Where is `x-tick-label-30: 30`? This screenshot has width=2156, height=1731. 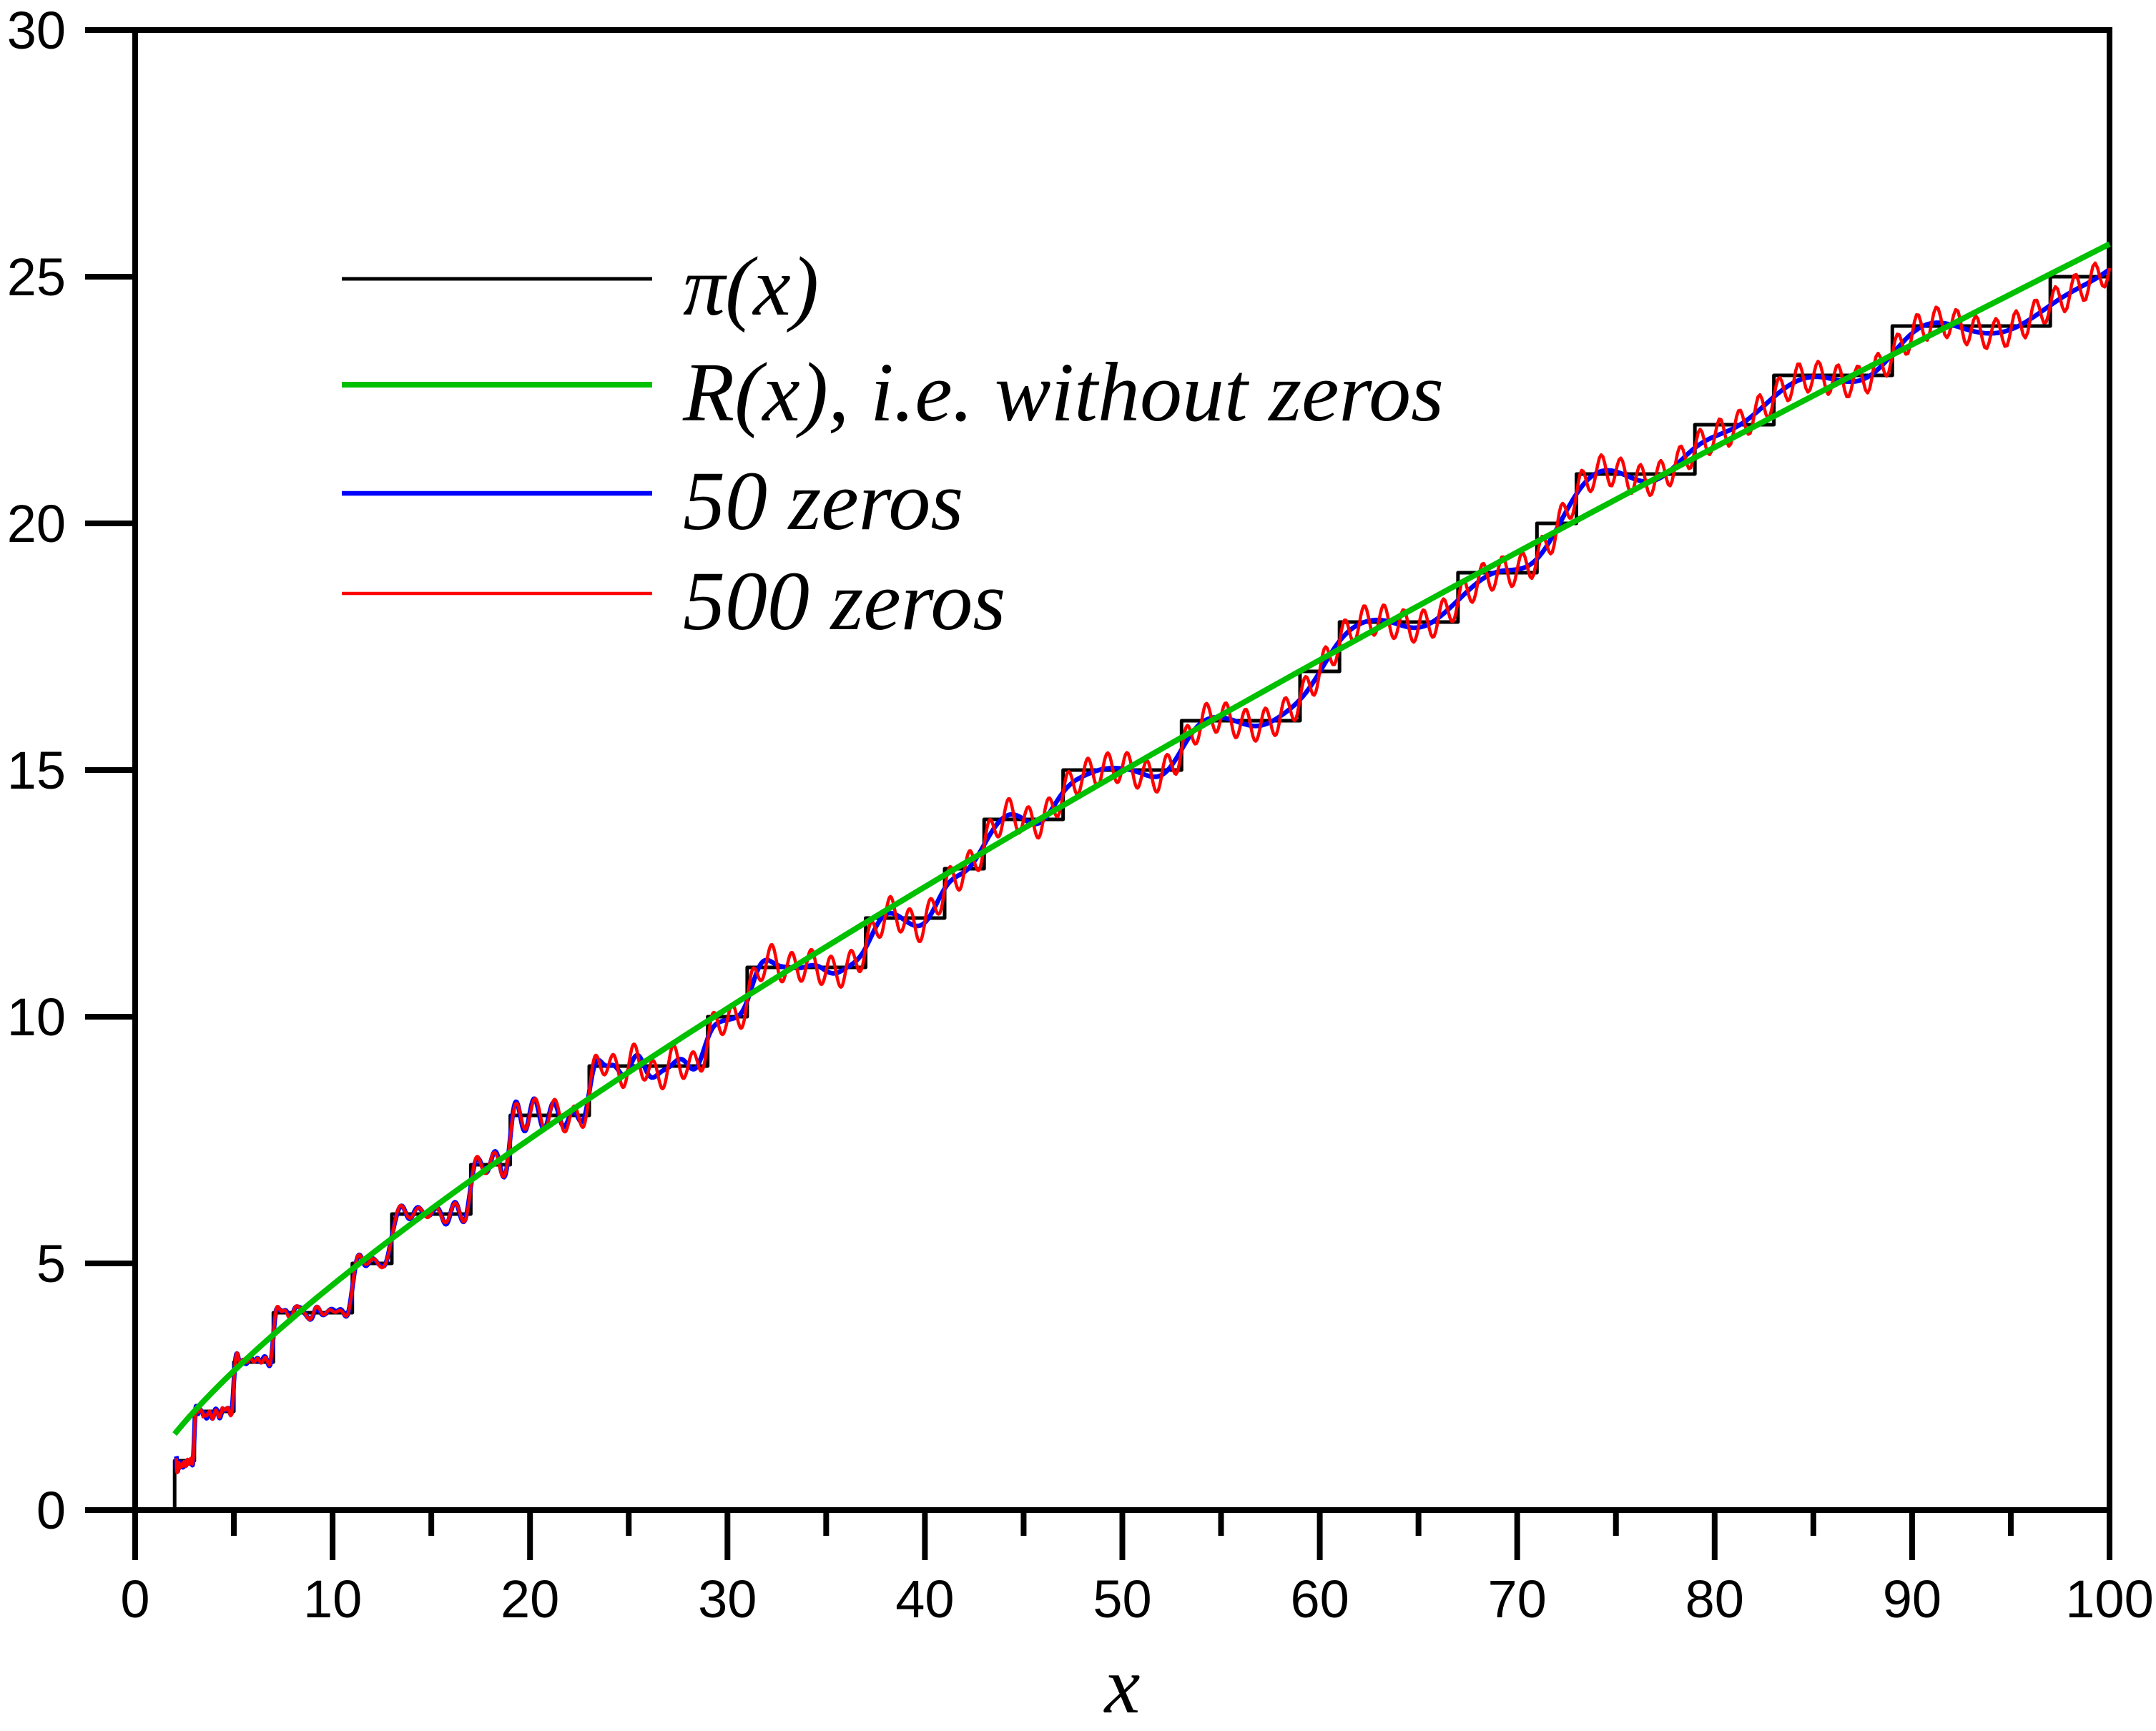
x-tick-label-30: 30 is located at coordinates (727, 1599).